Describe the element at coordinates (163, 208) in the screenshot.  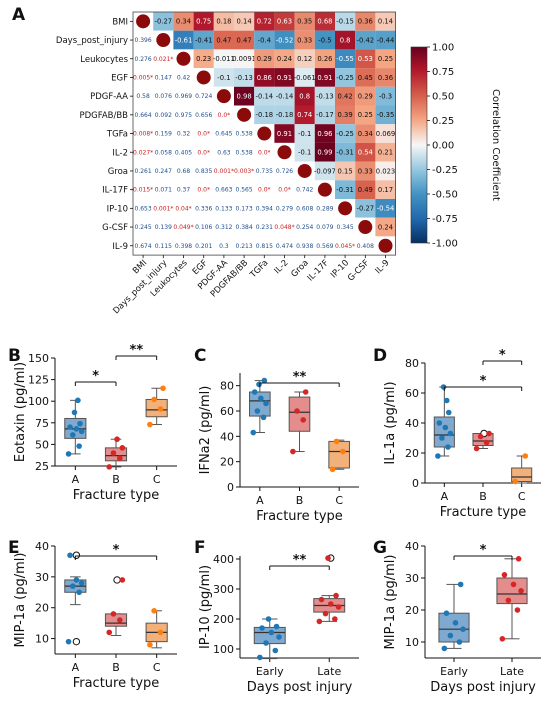
I see `heatmap-pvalue: 0.001*` at that location.